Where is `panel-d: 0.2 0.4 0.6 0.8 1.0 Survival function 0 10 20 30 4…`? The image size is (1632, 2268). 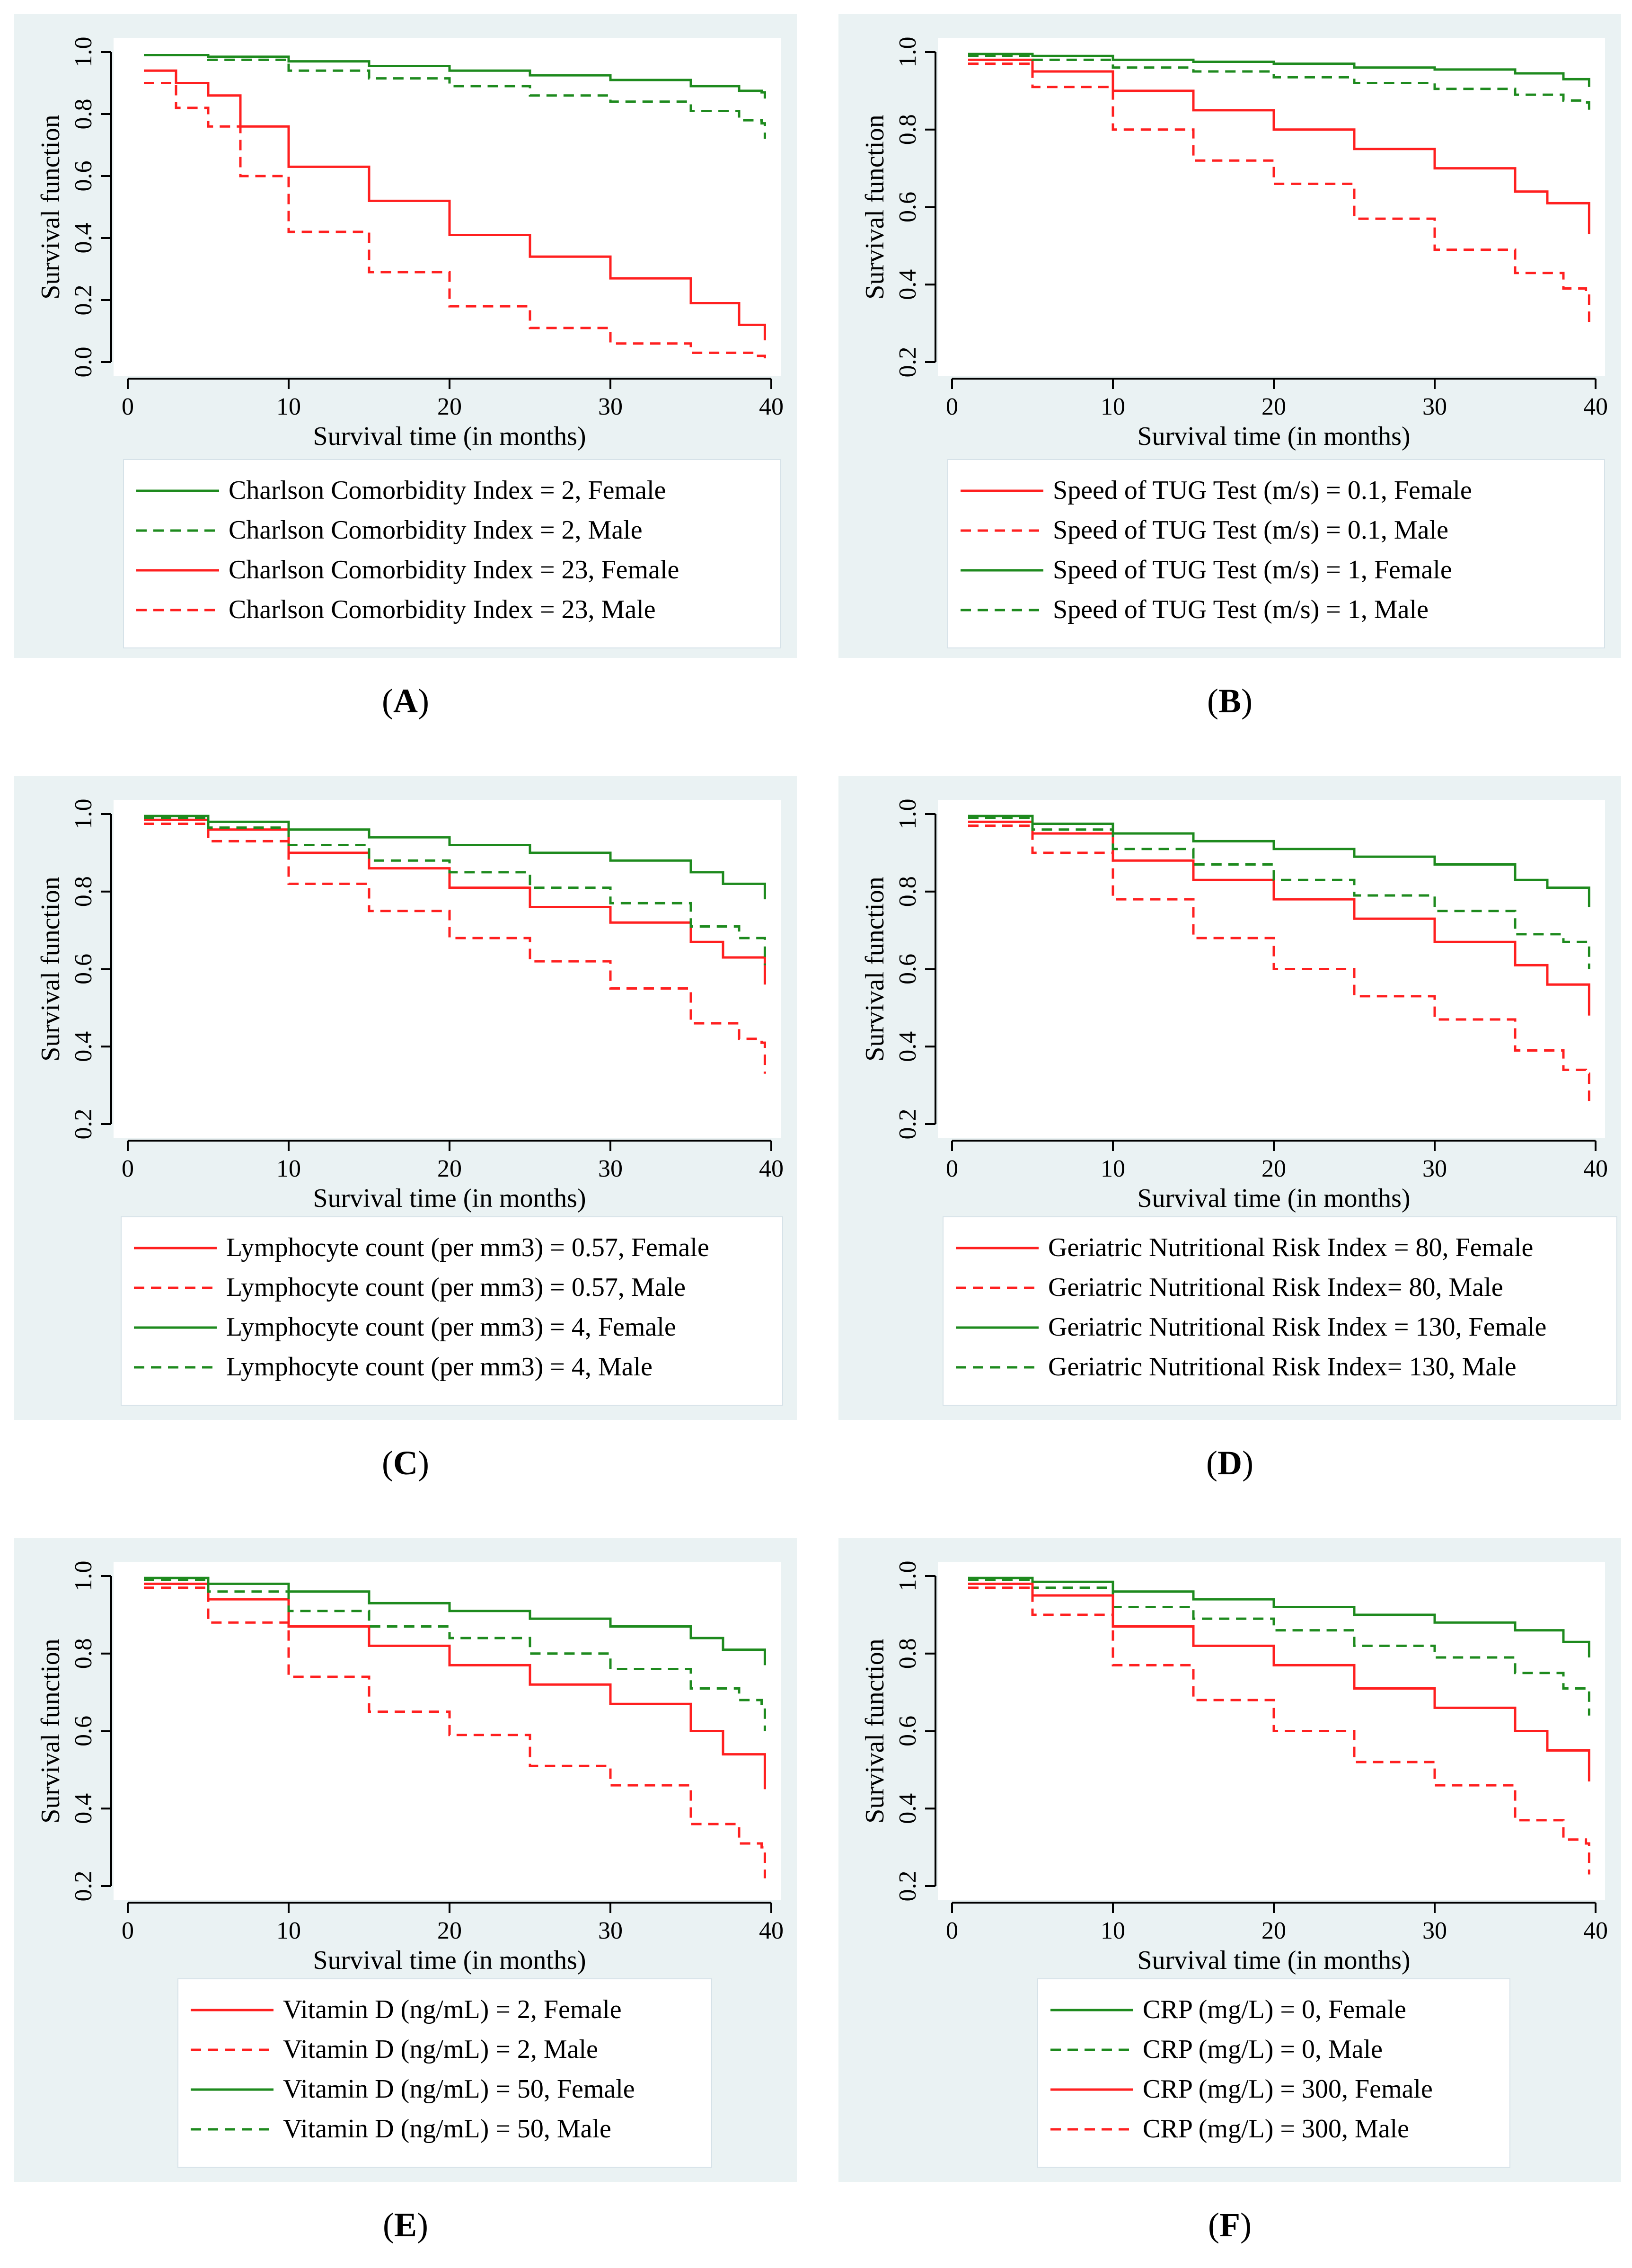 panel-d: 0.2 0.4 0.6 0.8 1.0 Survival function 0 10 20 30 4… is located at coordinates (1229, 1129).